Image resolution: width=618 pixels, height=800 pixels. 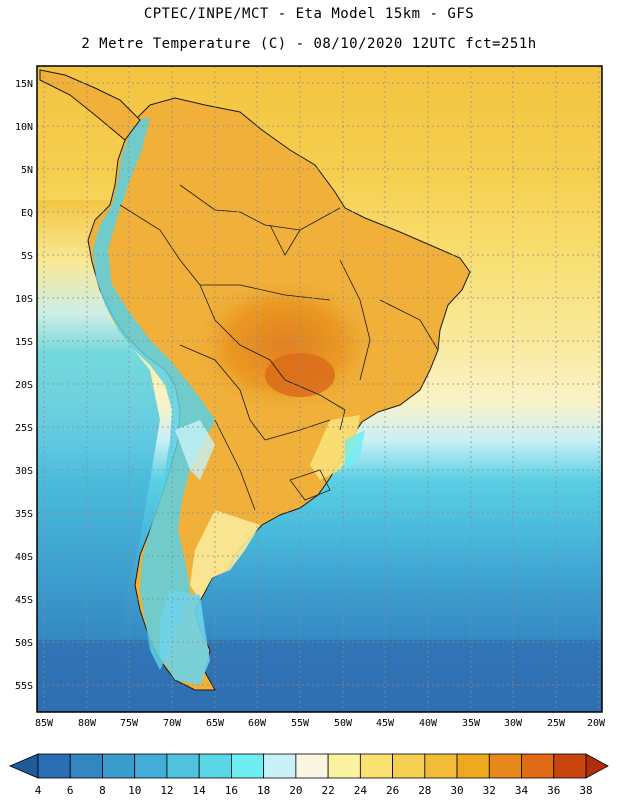 What do you see at coordinates (98, 456) in the screenshot?
I see `pacific-ocean-field` at bounding box center [98, 456].